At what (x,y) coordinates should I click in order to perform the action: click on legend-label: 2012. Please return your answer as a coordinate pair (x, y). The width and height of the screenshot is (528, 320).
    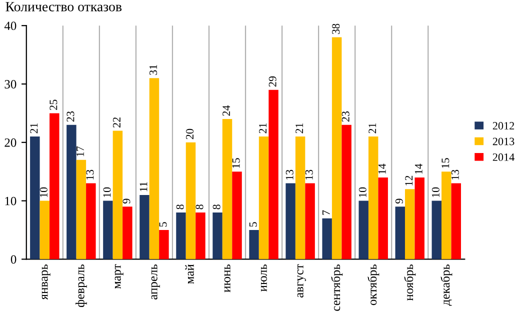
    Looking at the image, I should click on (503, 126).